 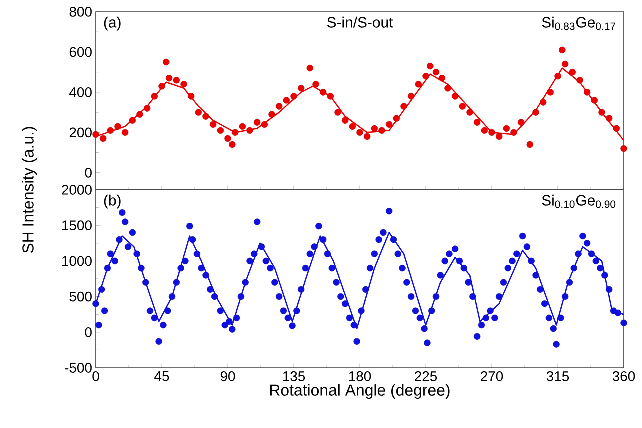 What do you see at coordinates (81, 93) in the screenshot?
I see `y-tick-label: 400` at bounding box center [81, 93].